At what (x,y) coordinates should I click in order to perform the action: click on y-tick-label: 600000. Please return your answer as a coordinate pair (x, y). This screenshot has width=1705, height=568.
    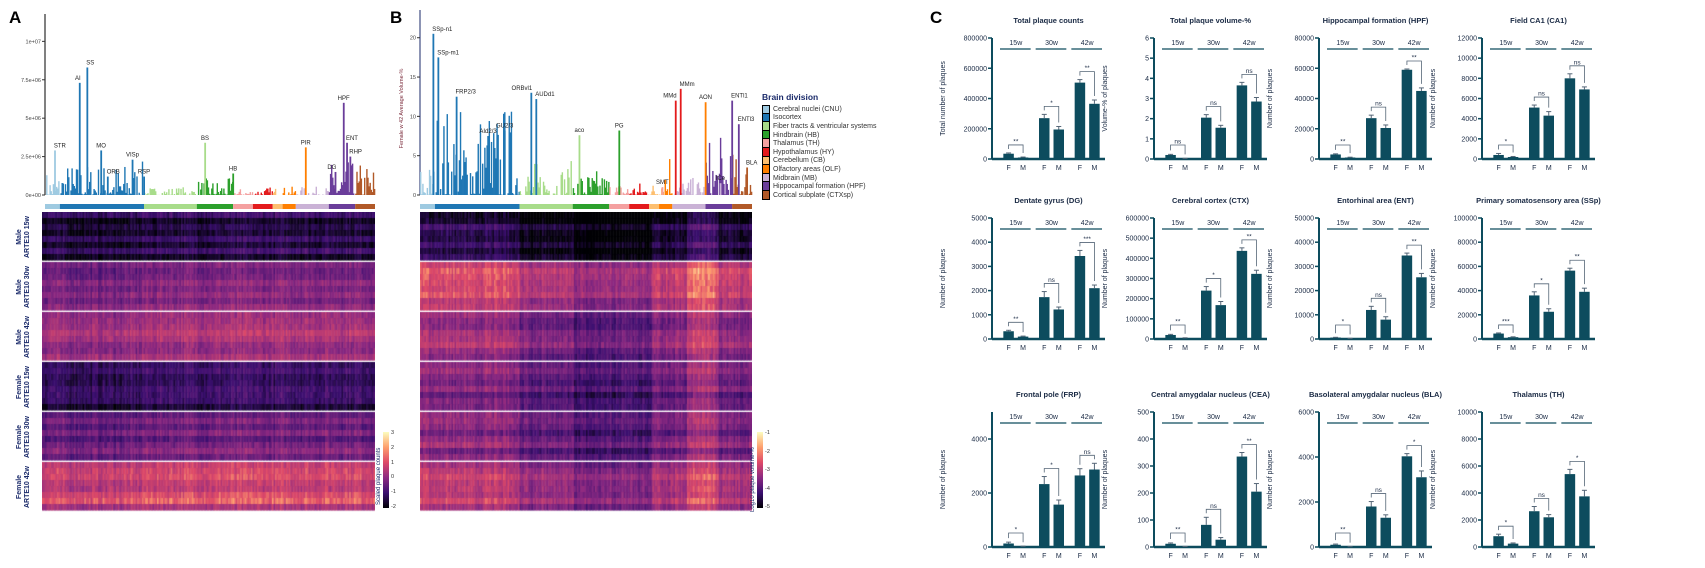
    Looking at the image, I should click on (1137, 219).